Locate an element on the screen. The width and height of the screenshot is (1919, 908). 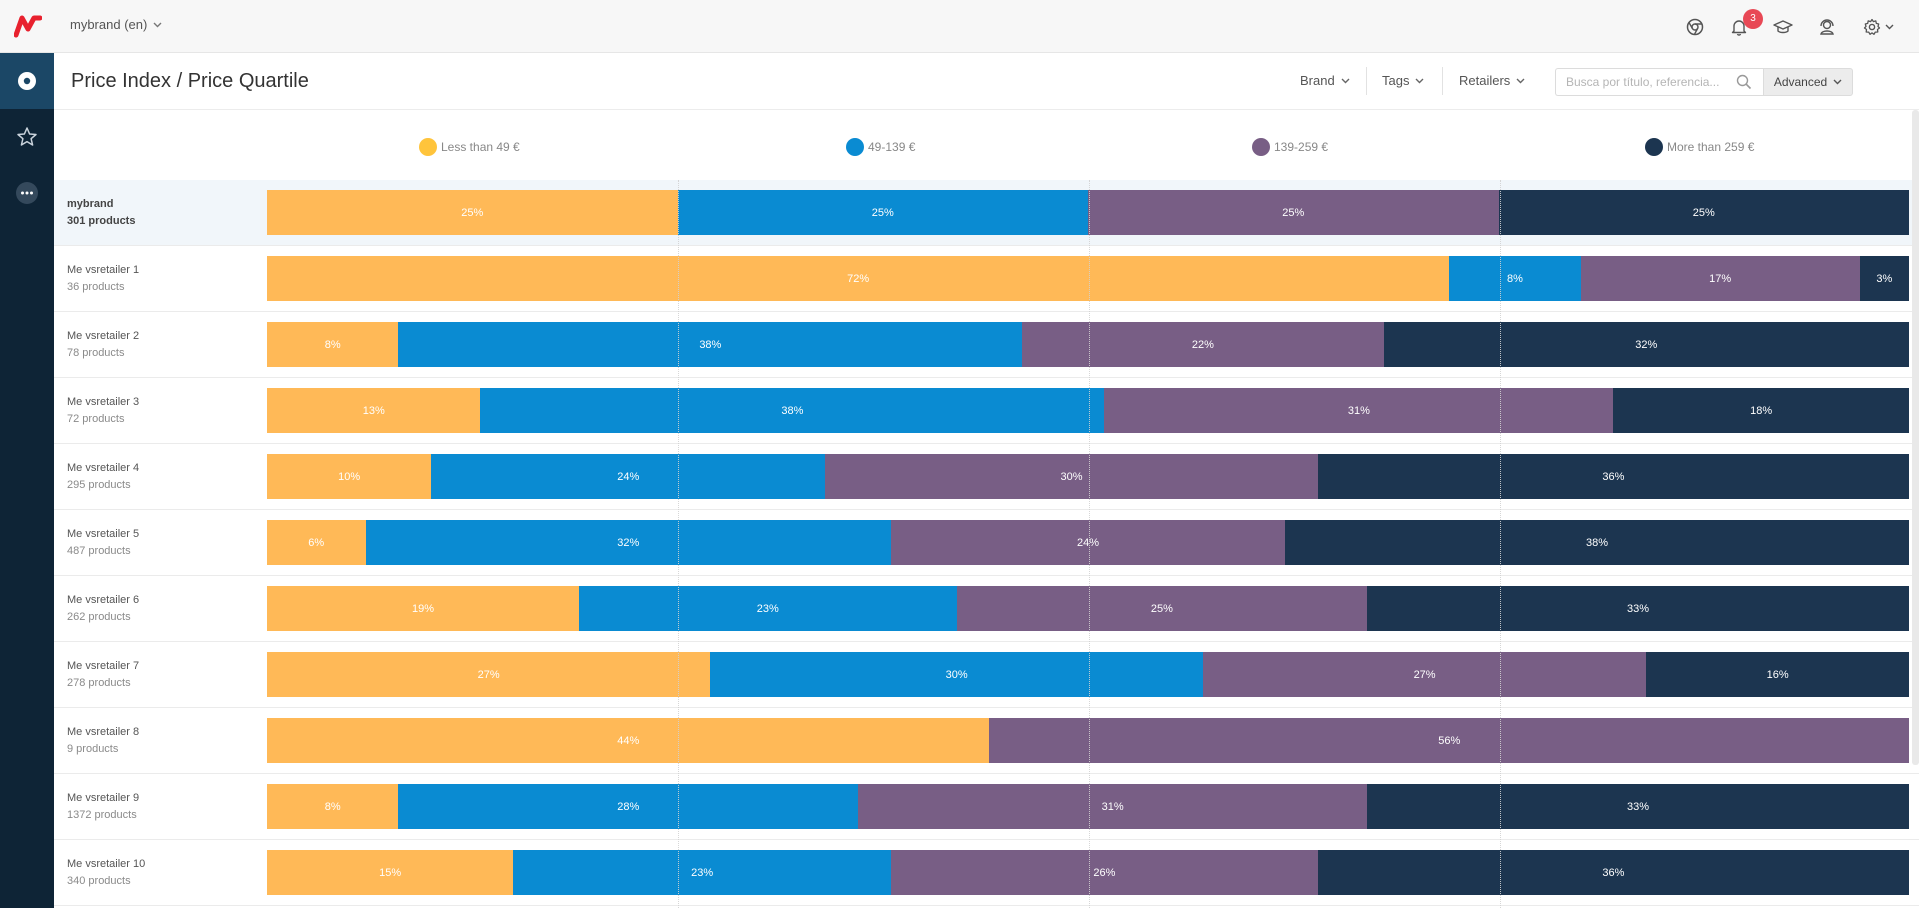
legend-item-49-139: 49-139 € is located at coordinates (880, 147).